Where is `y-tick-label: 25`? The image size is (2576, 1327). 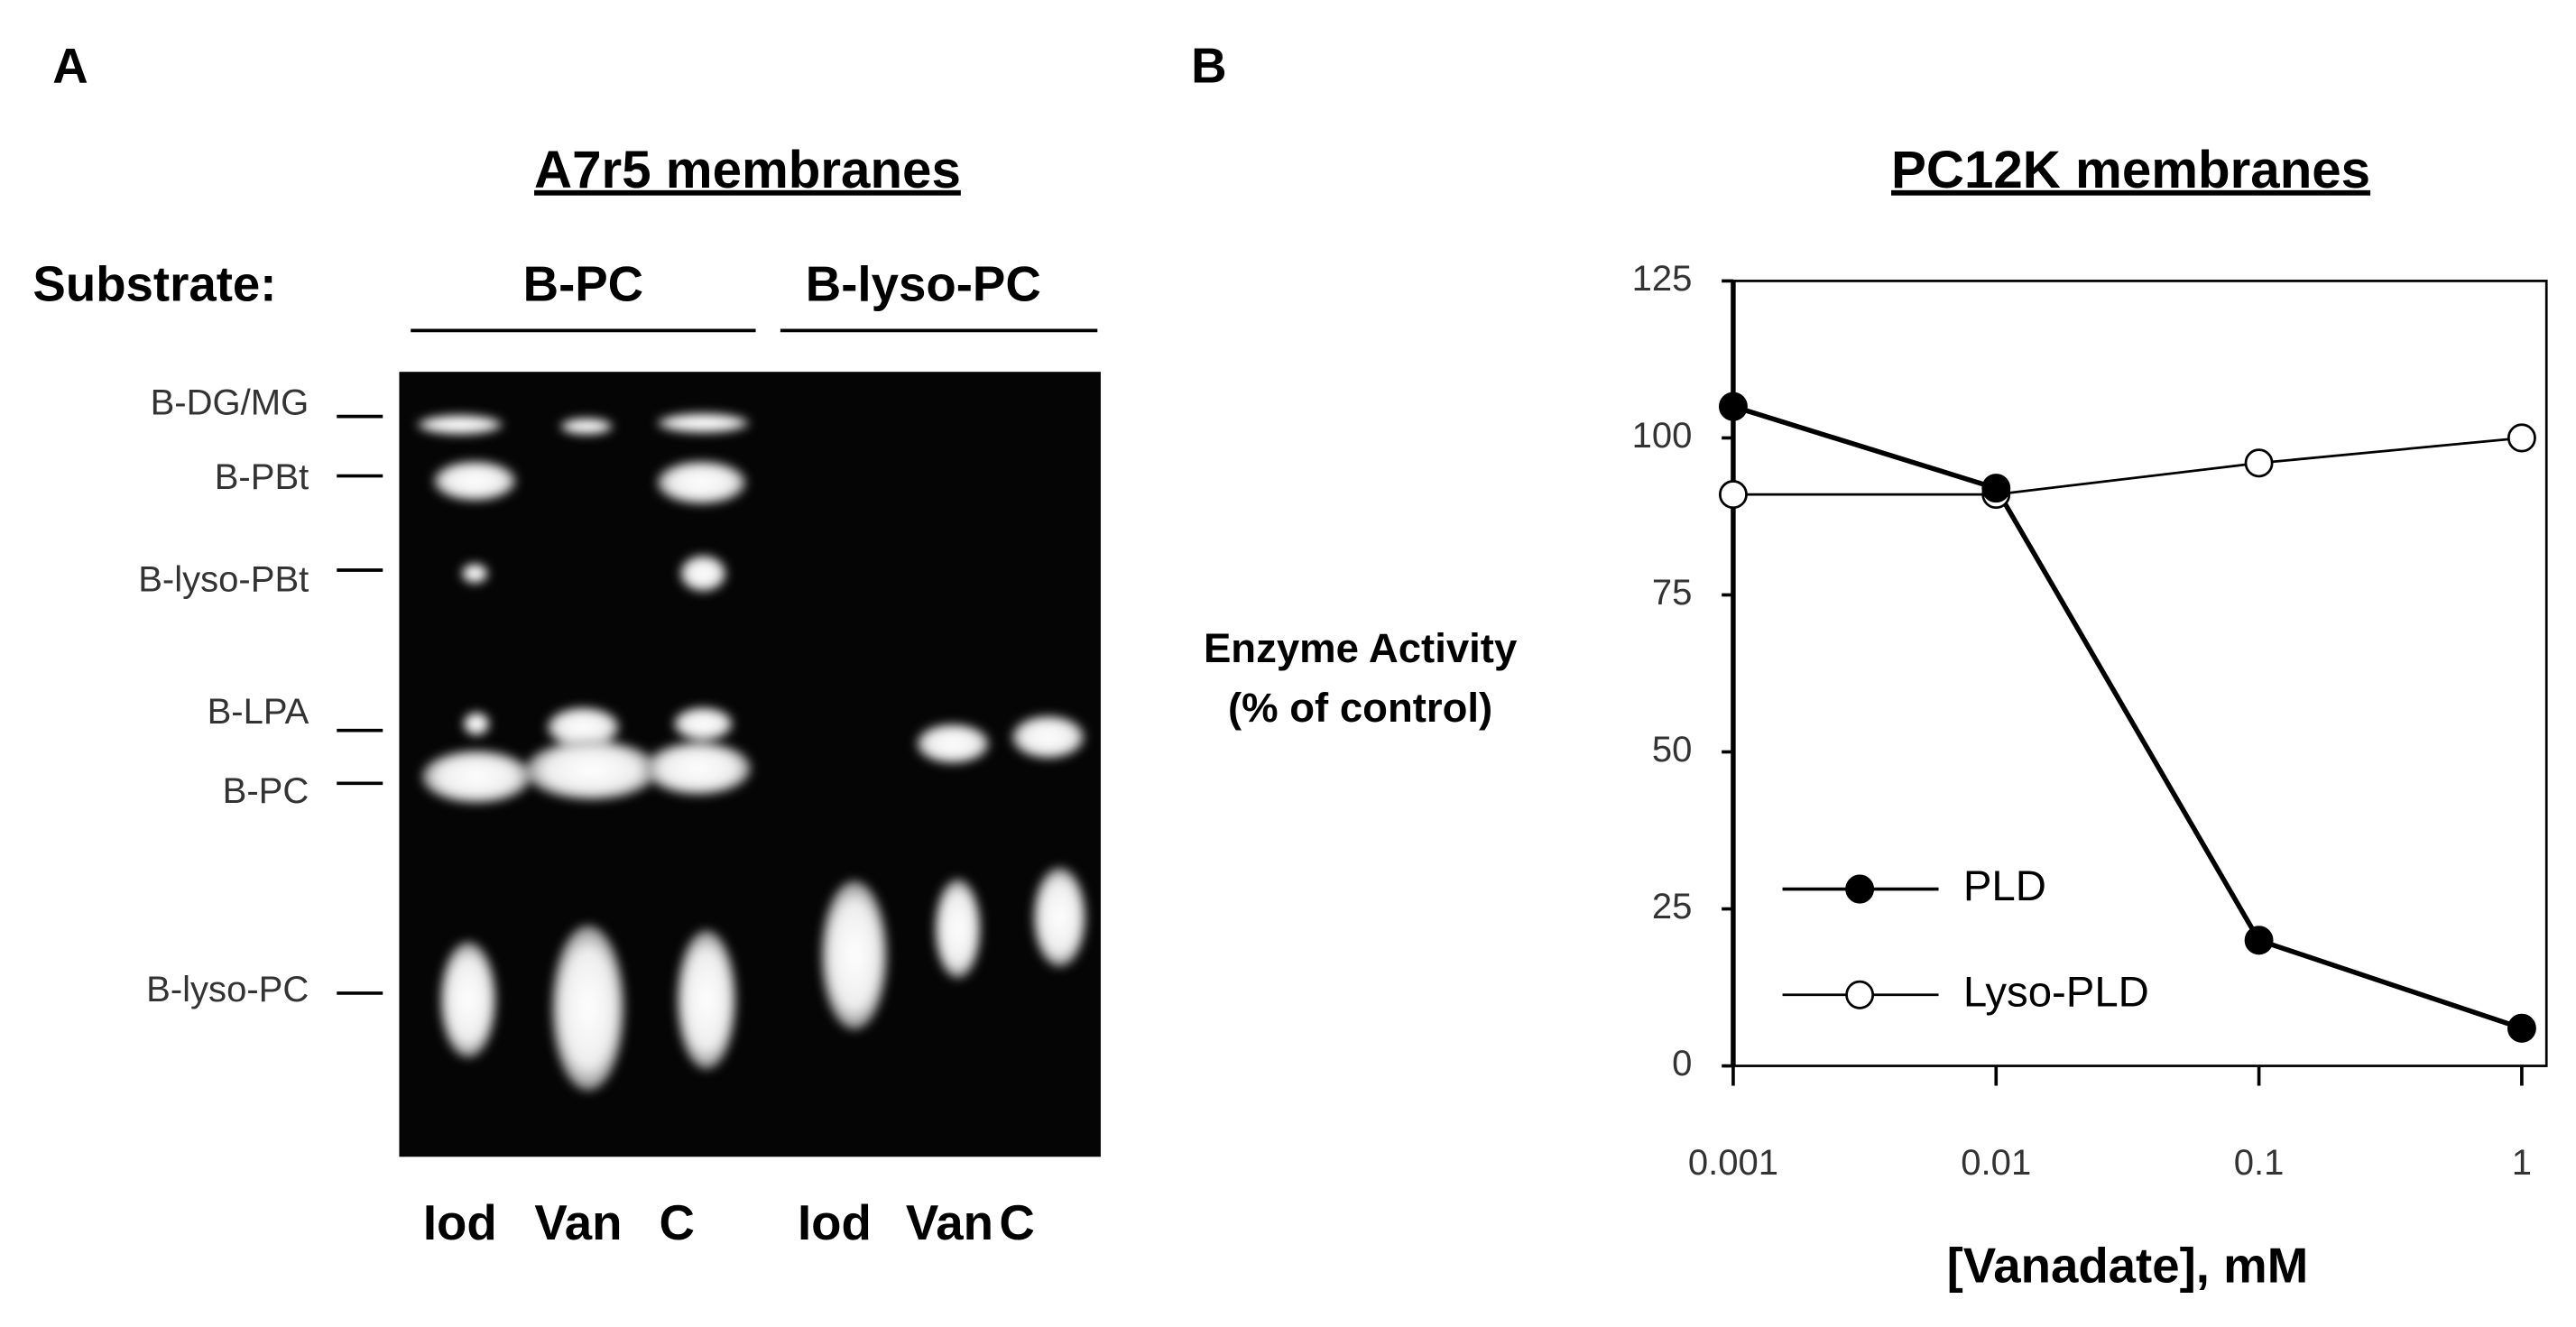 y-tick-label: 25 is located at coordinates (1672, 906).